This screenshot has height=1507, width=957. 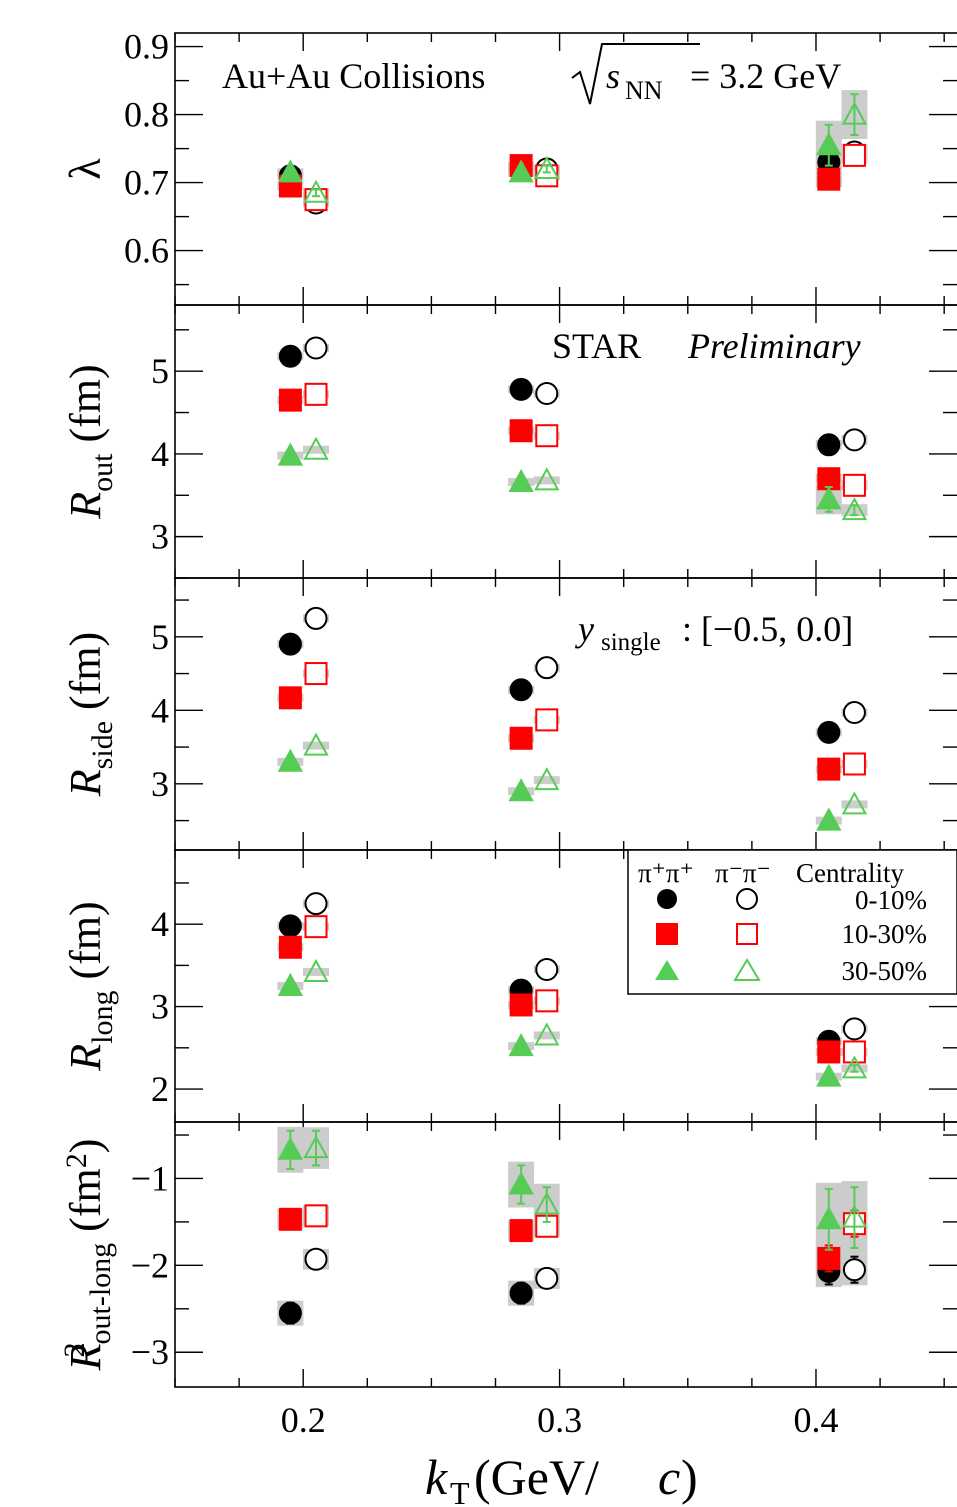 What do you see at coordinates (561, 1478) in the screenshot?
I see `x-axis-title: k T (GeV/ c )` at bounding box center [561, 1478].